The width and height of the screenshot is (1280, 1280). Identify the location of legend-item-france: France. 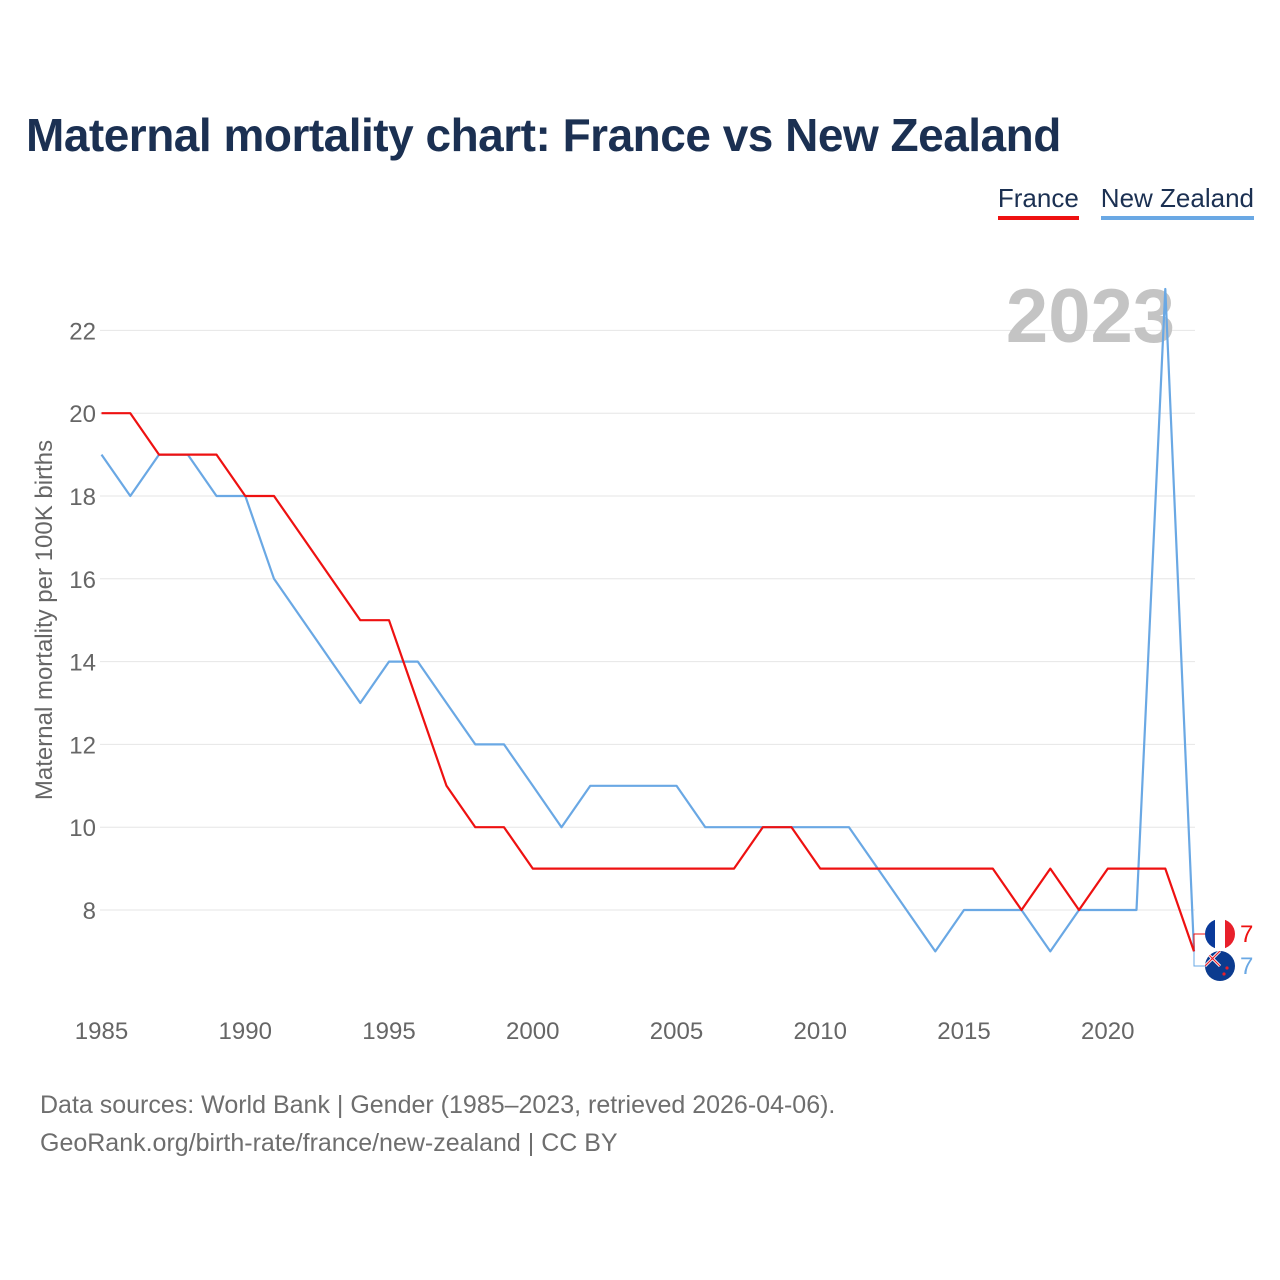
(1038, 201).